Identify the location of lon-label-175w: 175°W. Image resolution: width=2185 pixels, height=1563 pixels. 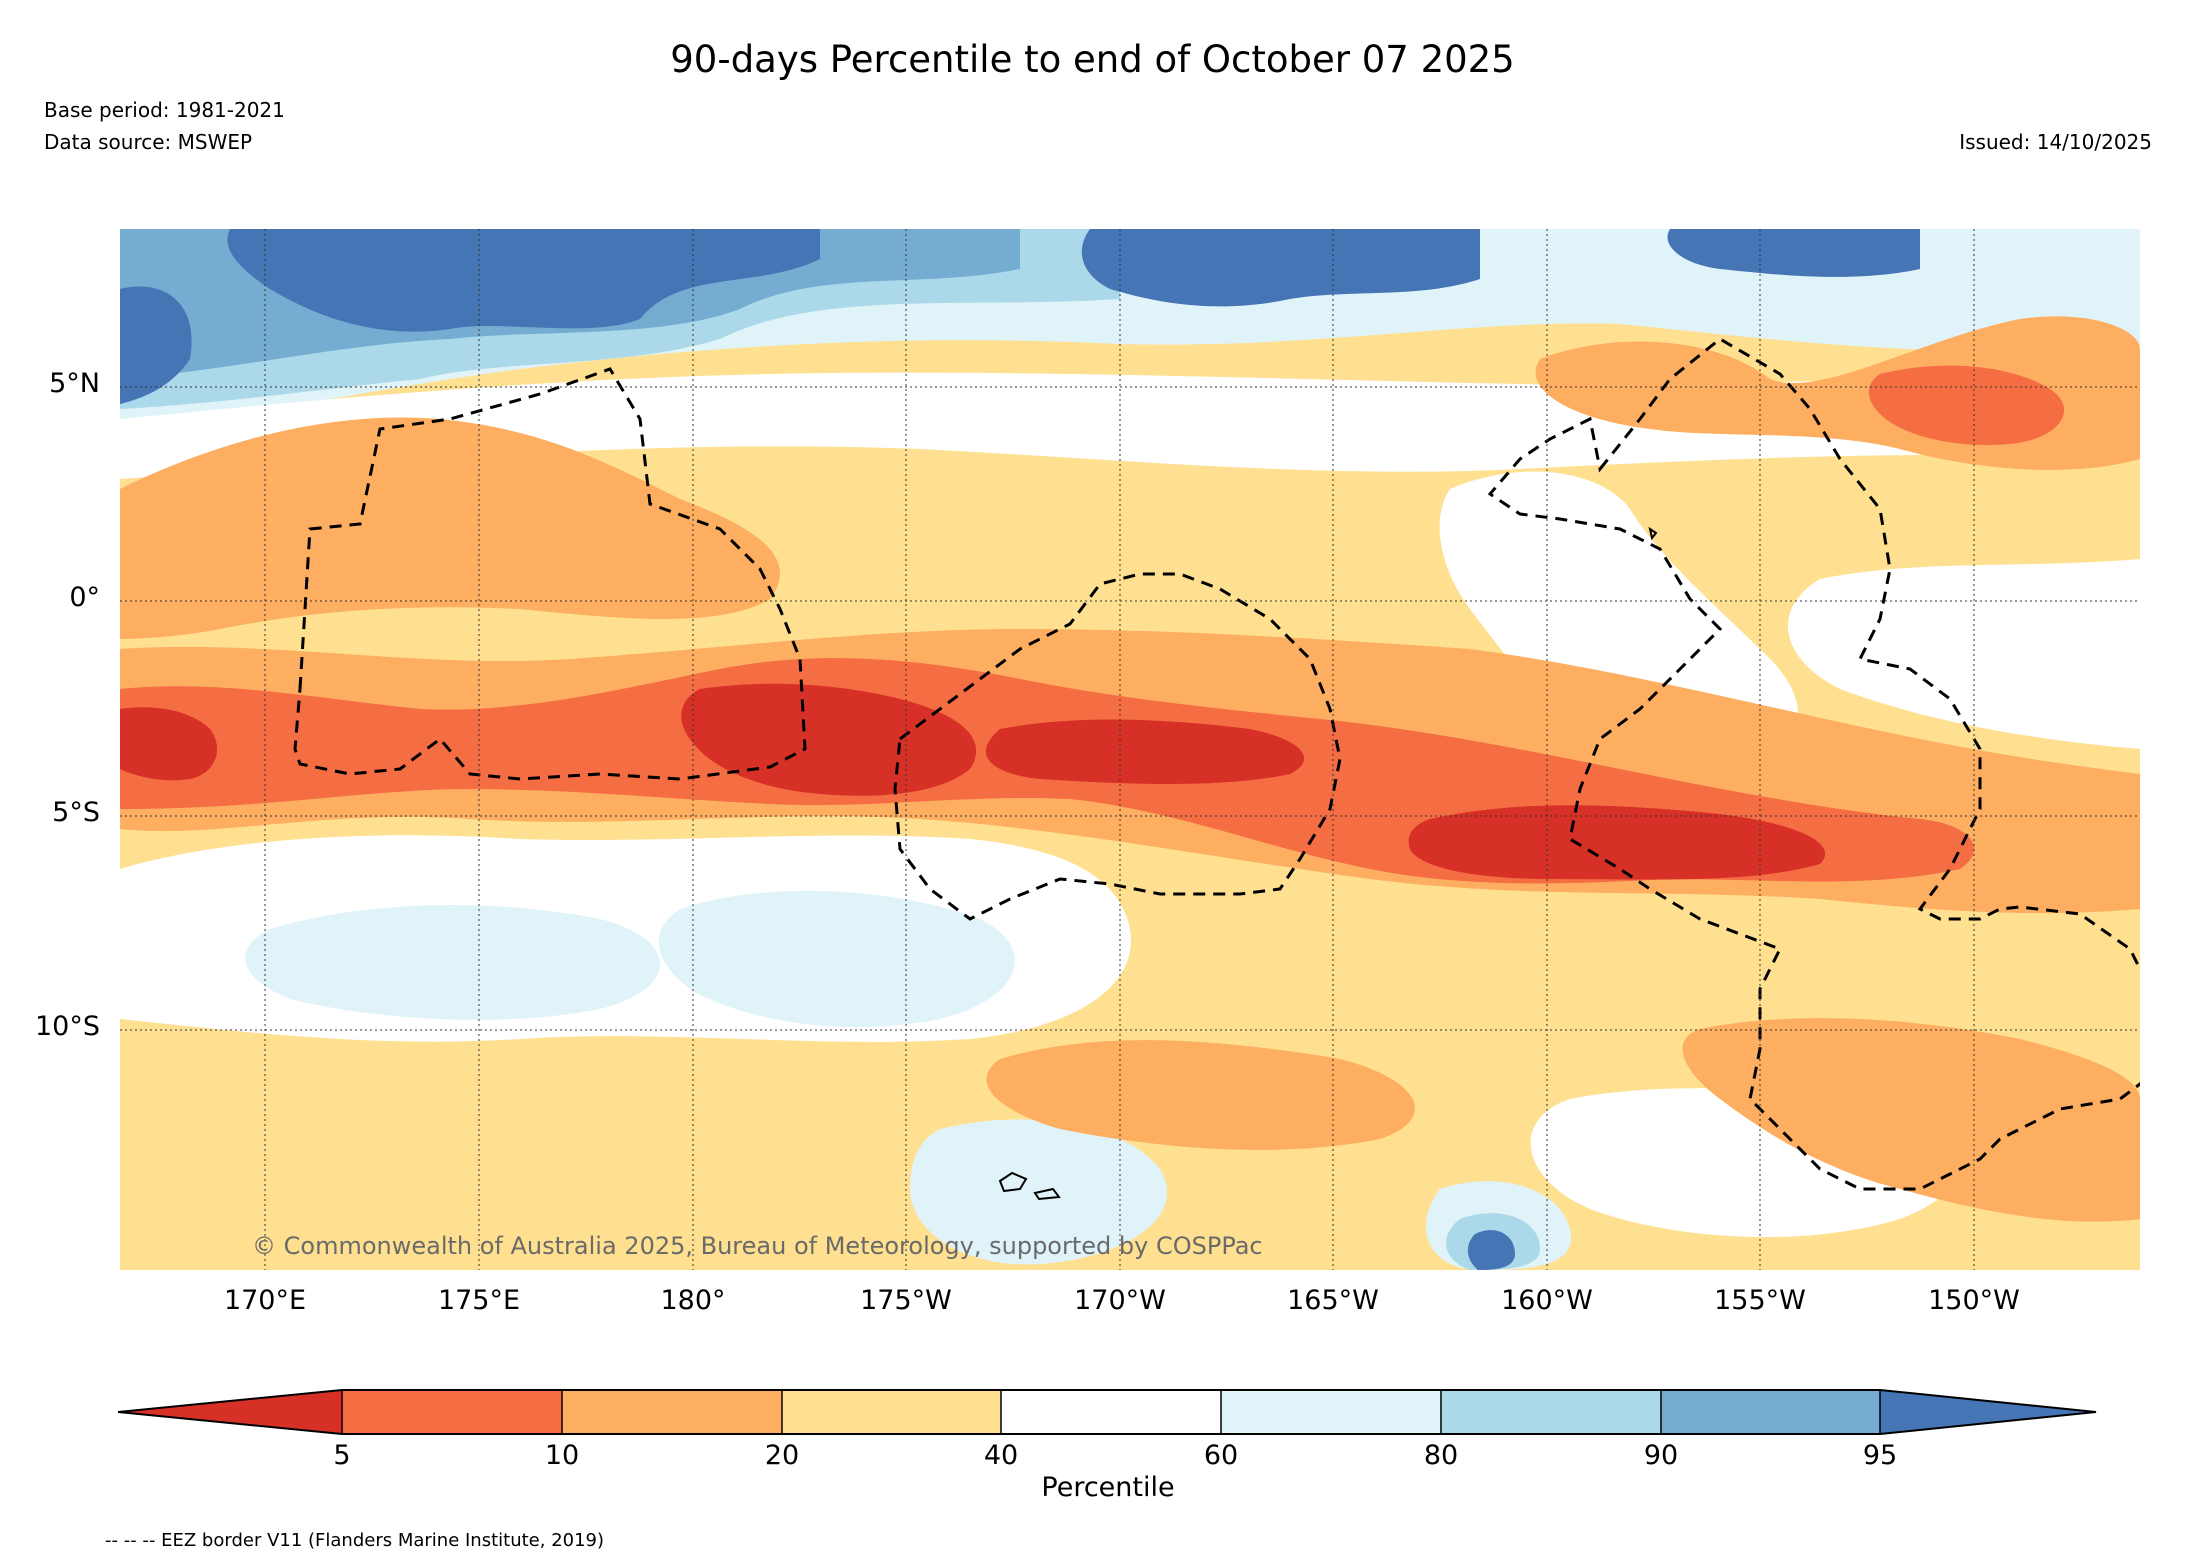
(906, 1300).